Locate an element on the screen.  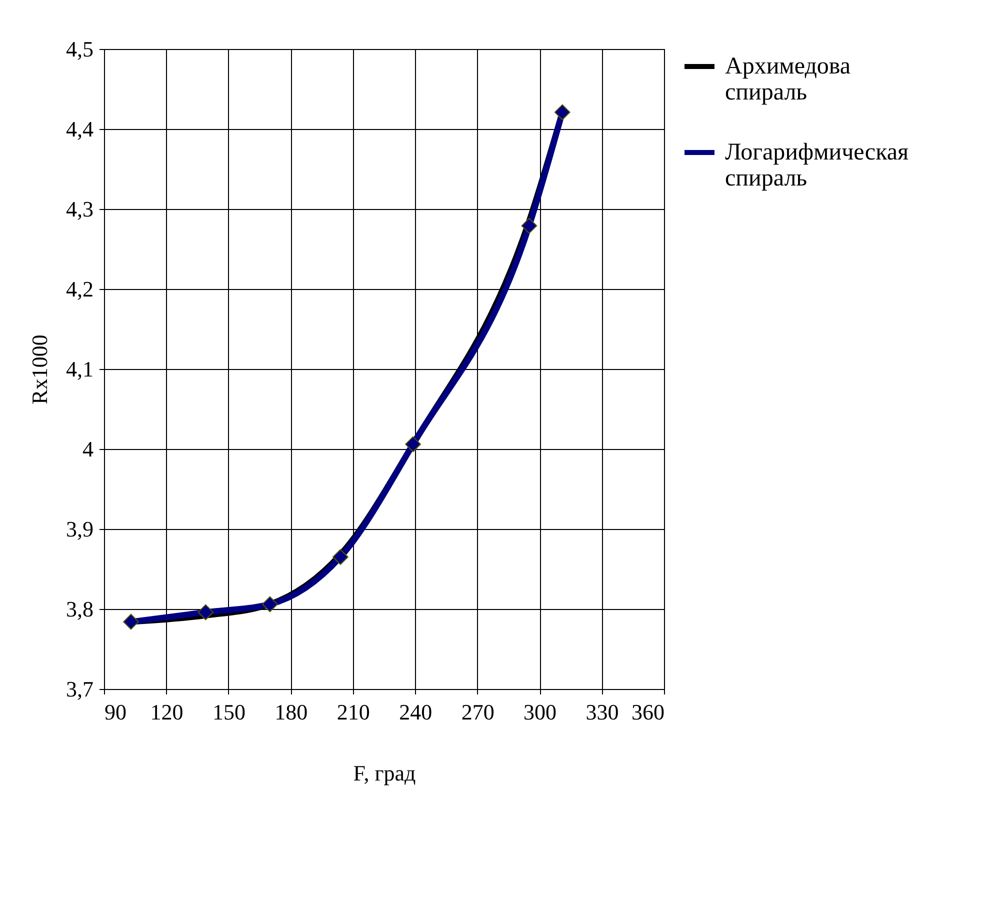
y-tick-label: 3,8 is located at coordinates (80, 609).